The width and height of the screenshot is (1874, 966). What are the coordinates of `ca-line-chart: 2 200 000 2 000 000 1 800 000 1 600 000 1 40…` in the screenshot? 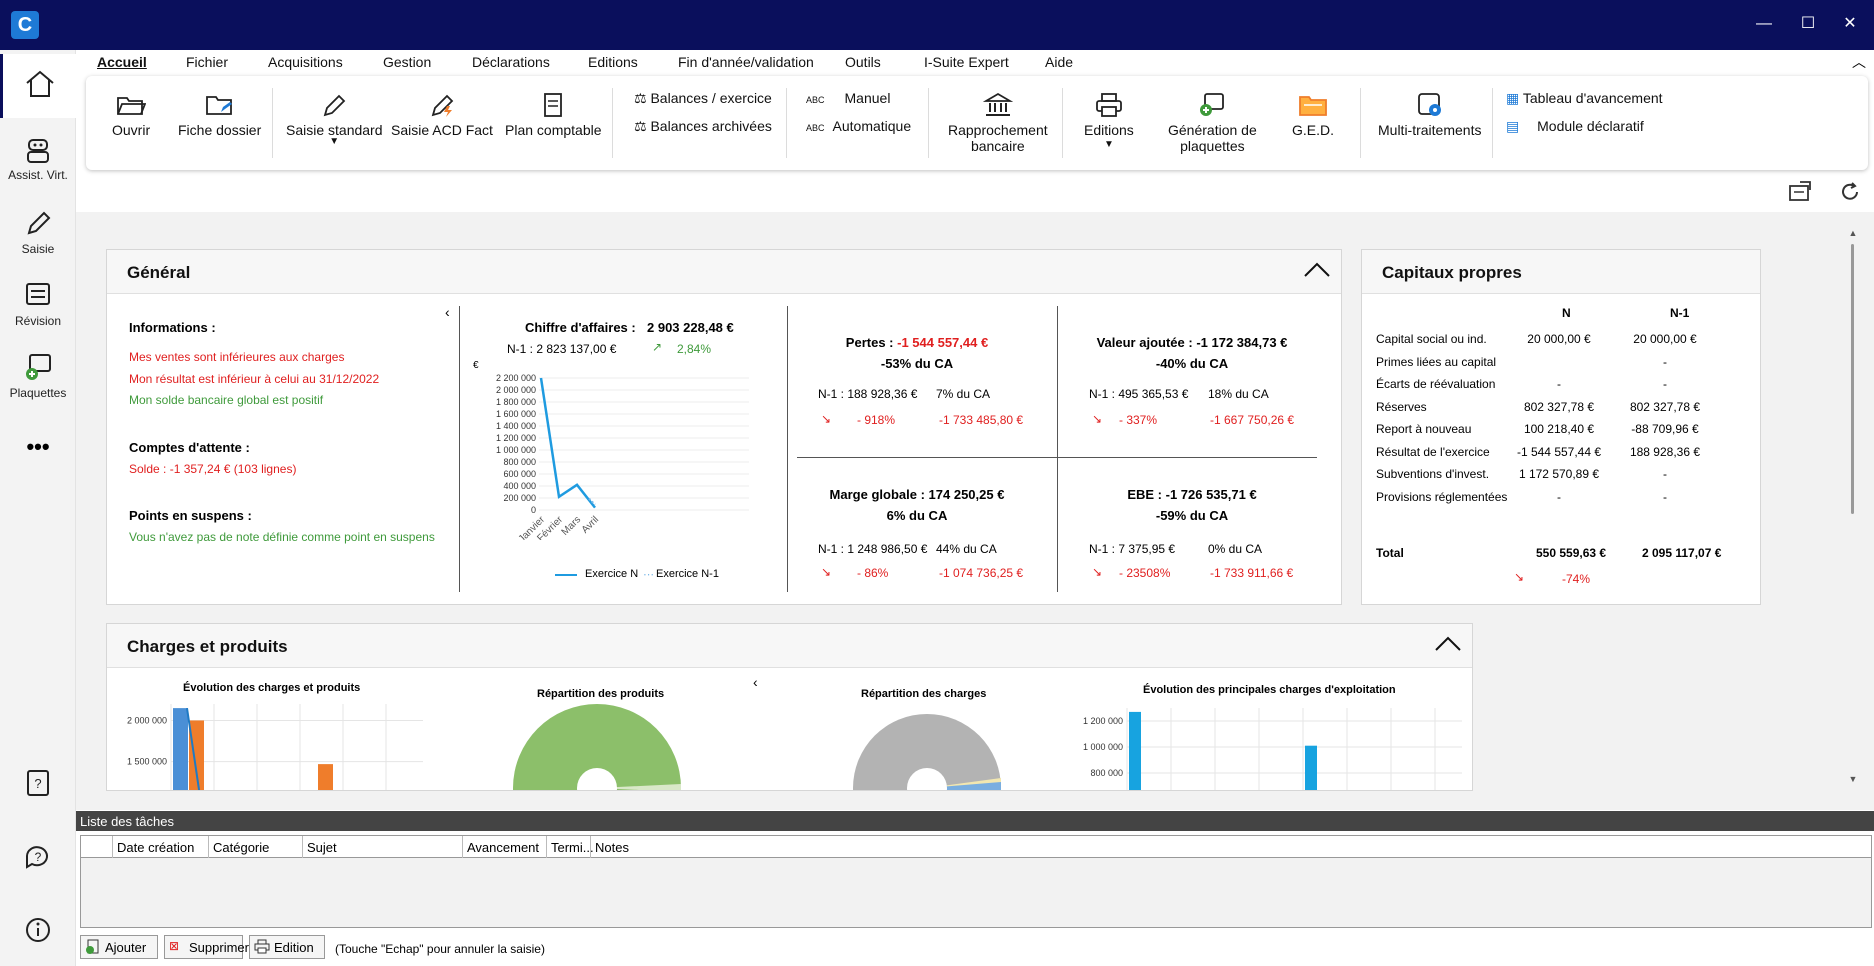 It's located at (622, 456).